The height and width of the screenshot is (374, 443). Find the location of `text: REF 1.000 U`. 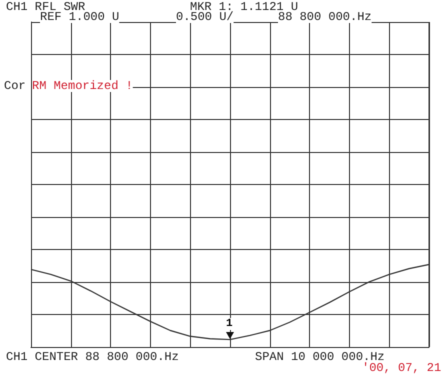

text: REF 1.000 U is located at coordinates (80, 17).